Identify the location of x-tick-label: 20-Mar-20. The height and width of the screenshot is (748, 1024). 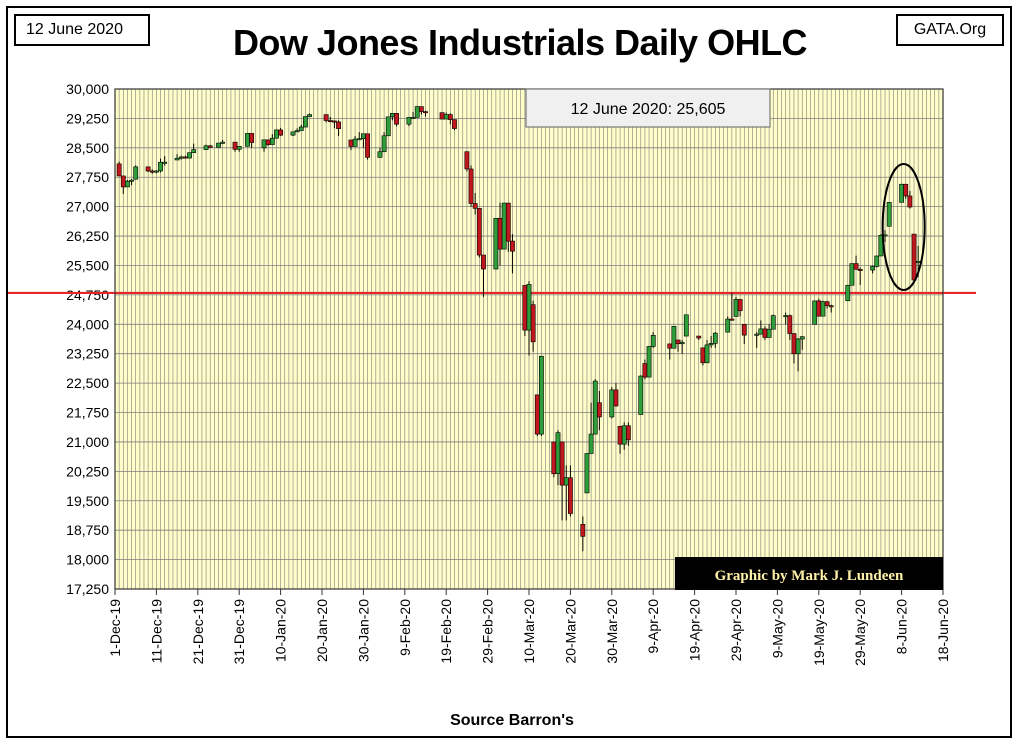
(570, 631).